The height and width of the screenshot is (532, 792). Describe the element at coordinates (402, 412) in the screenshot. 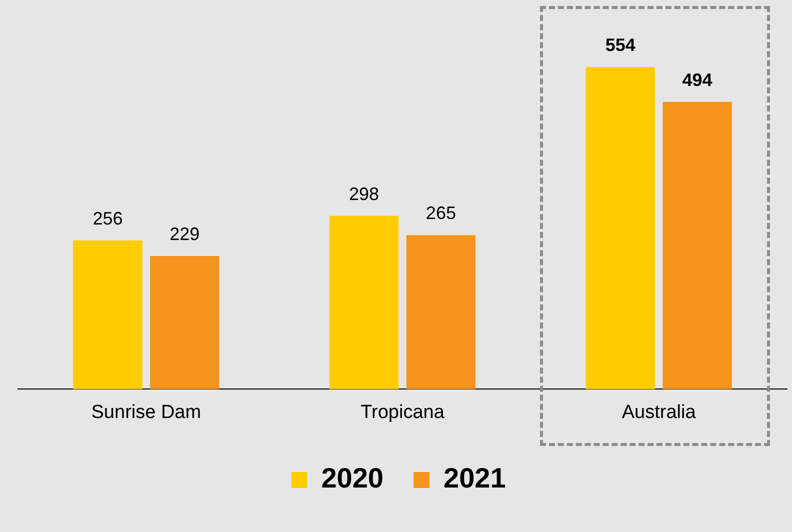

I see `x-tick-label: Tropicana` at that location.